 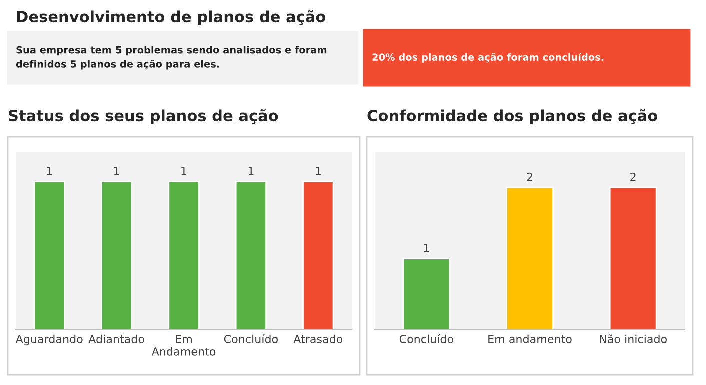 What do you see at coordinates (49, 340) in the screenshot?
I see `x-tick-label: Aguardando` at bounding box center [49, 340].